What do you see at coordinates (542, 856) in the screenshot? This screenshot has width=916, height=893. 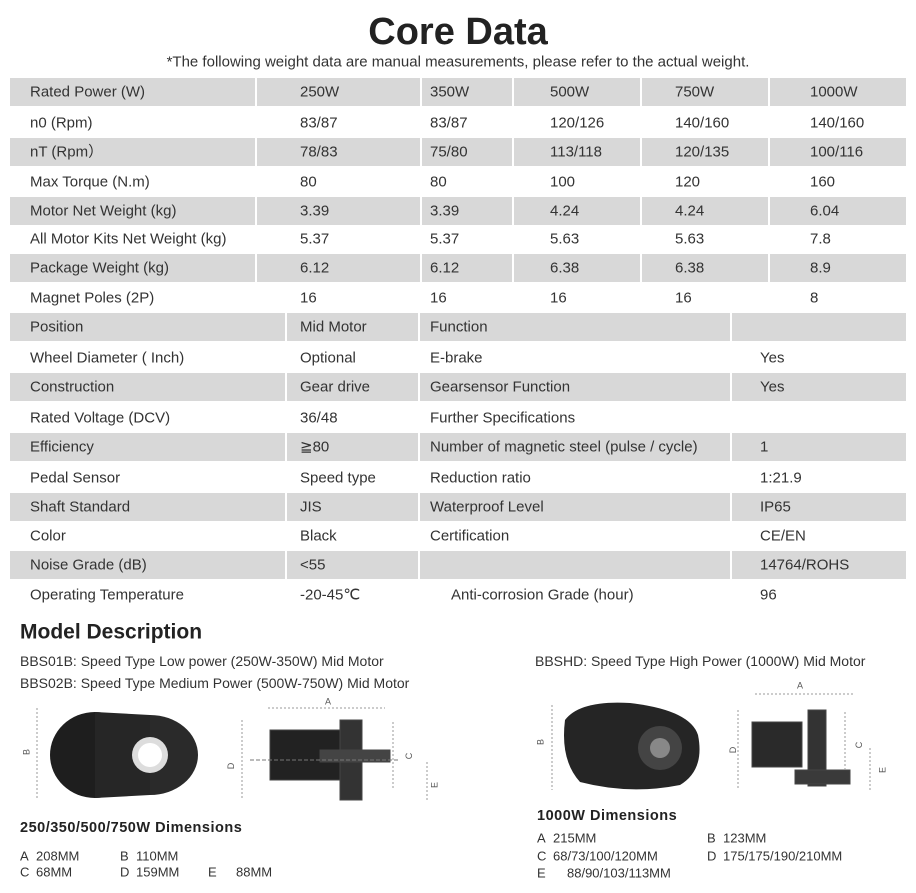 I see `dimension-letter: C` at bounding box center [542, 856].